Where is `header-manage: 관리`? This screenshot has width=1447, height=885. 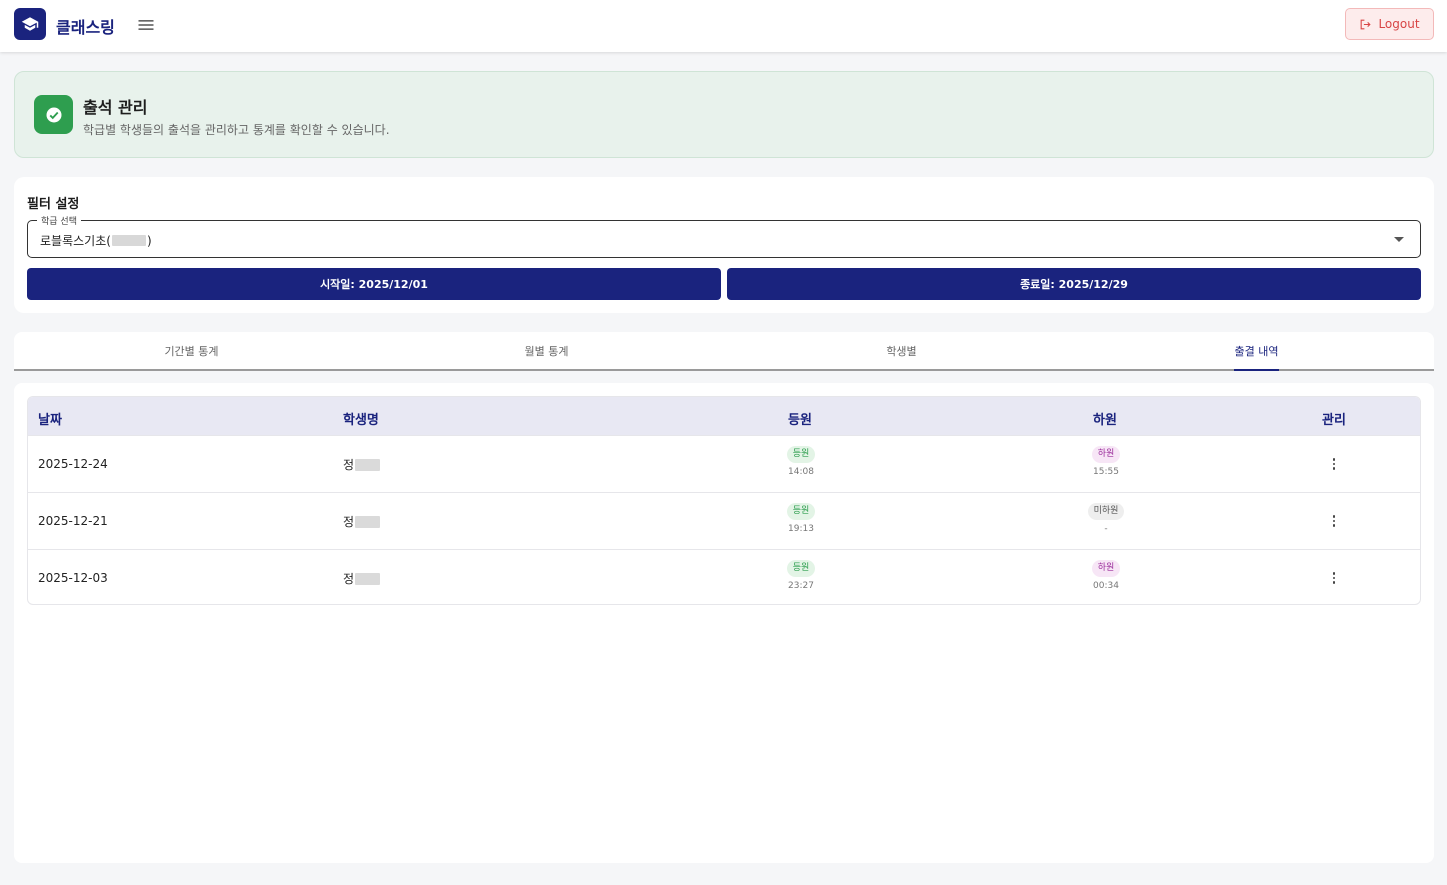
header-manage: 관리 is located at coordinates (1334, 420).